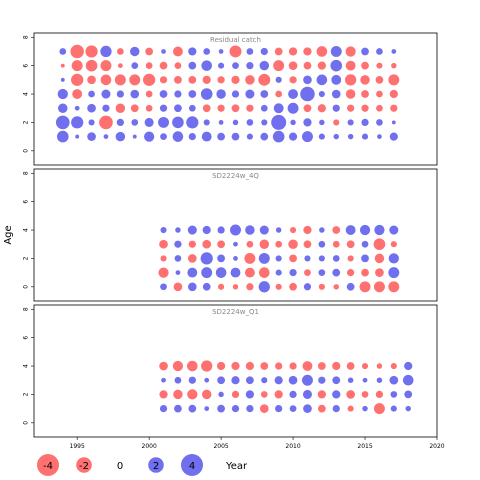 This screenshot has height=480, width=480. What do you see at coordinates (8, 234) in the screenshot?
I see `y-axis-label: Age` at bounding box center [8, 234].